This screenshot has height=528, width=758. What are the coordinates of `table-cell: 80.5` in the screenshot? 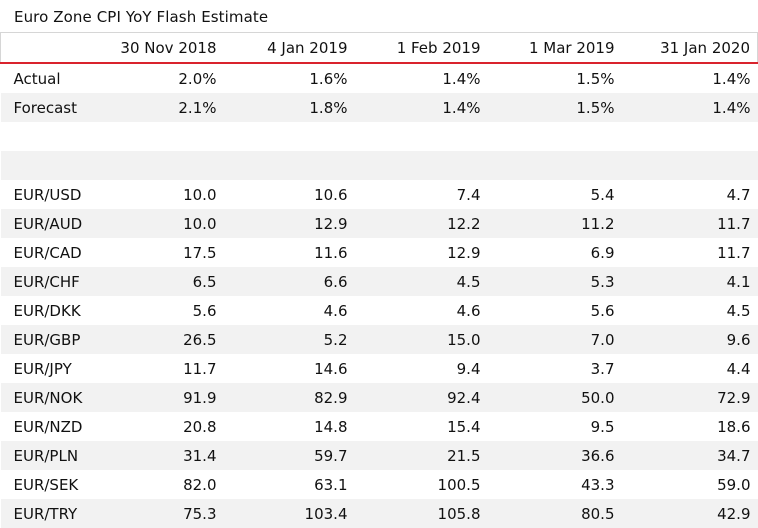 It's located at (554, 513).